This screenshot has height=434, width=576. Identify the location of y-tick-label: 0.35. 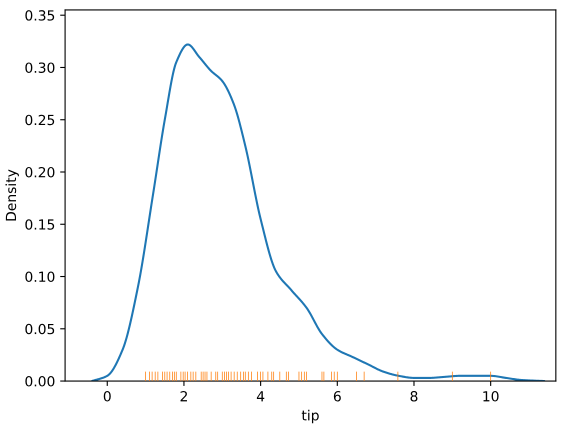
(39, 15).